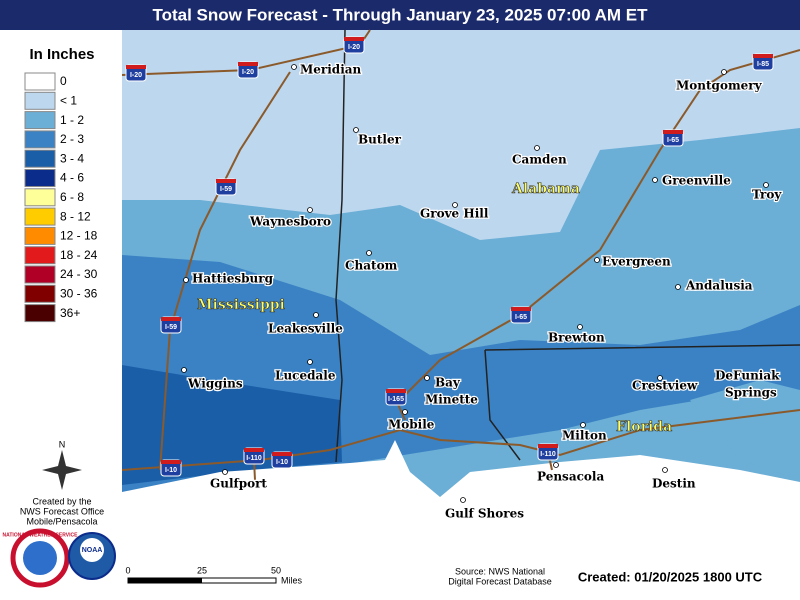 This screenshot has width=800, height=600. Describe the element at coordinates (763, 64) in the screenshot. I see `shield-label: I-85` at that location.